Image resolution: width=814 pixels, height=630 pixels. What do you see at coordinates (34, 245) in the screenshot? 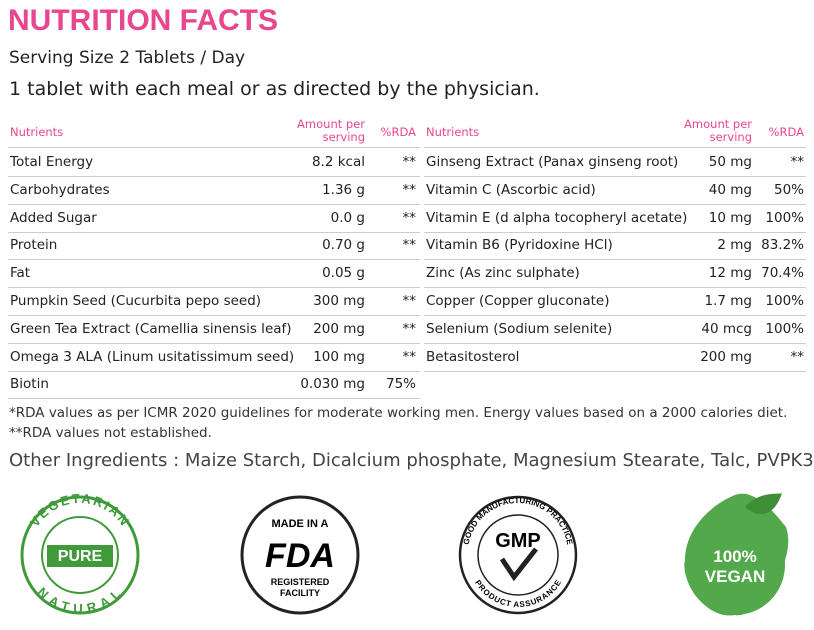
I see `nutrient-name: Protein` at bounding box center [34, 245].